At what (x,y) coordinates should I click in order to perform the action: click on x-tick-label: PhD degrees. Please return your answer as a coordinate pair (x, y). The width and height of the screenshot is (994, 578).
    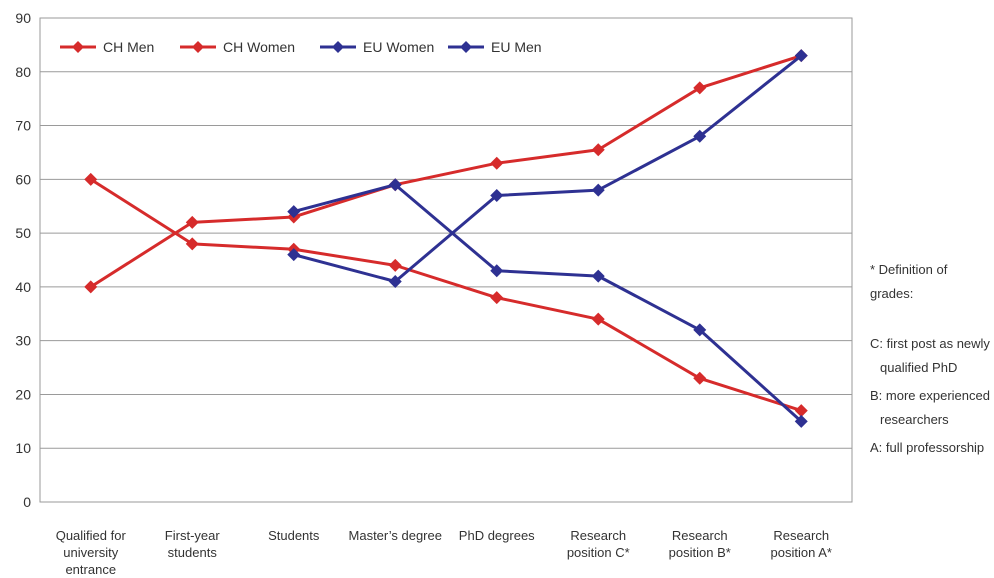
    Looking at the image, I should click on (497, 535).